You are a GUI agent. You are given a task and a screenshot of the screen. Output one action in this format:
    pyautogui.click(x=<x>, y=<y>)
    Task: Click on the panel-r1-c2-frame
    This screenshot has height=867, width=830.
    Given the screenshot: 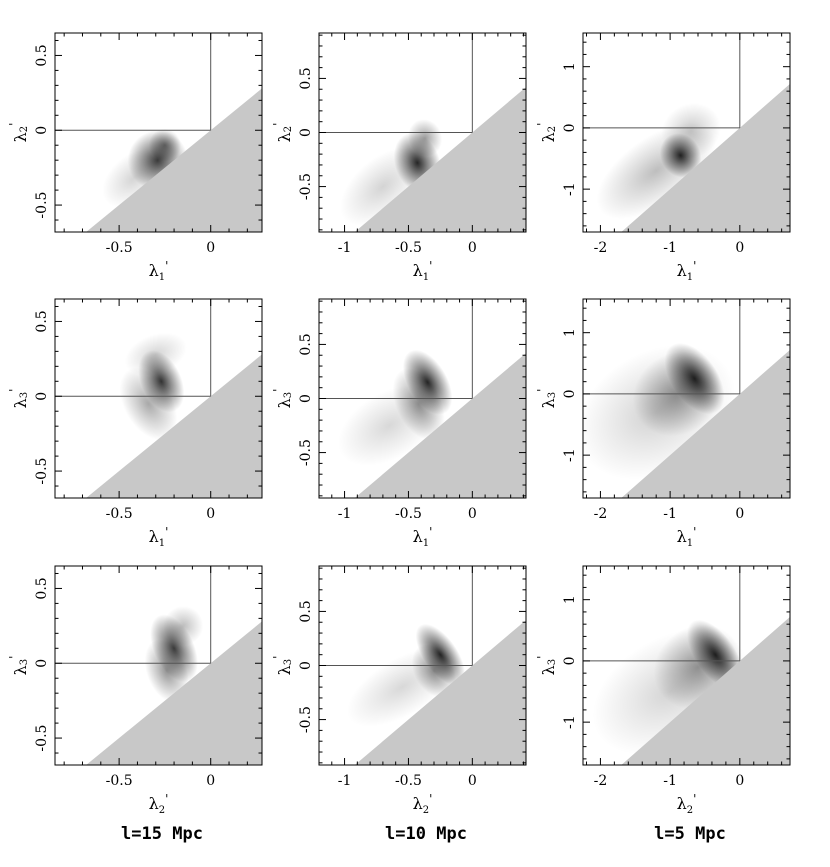 What is the action you would take?
    pyautogui.click(x=686, y=398)
    